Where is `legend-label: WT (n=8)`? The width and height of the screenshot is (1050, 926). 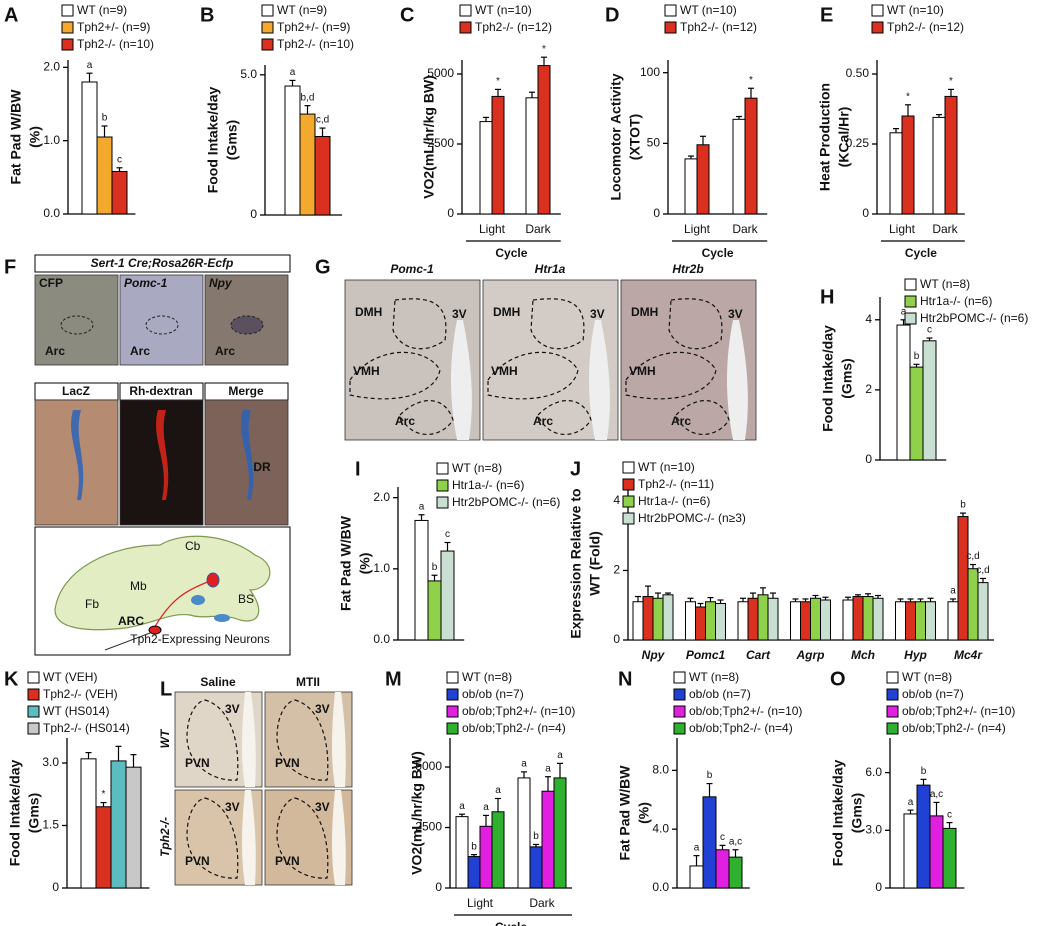
legend-label: WT (n=8) is located at coordinates (487, 677).